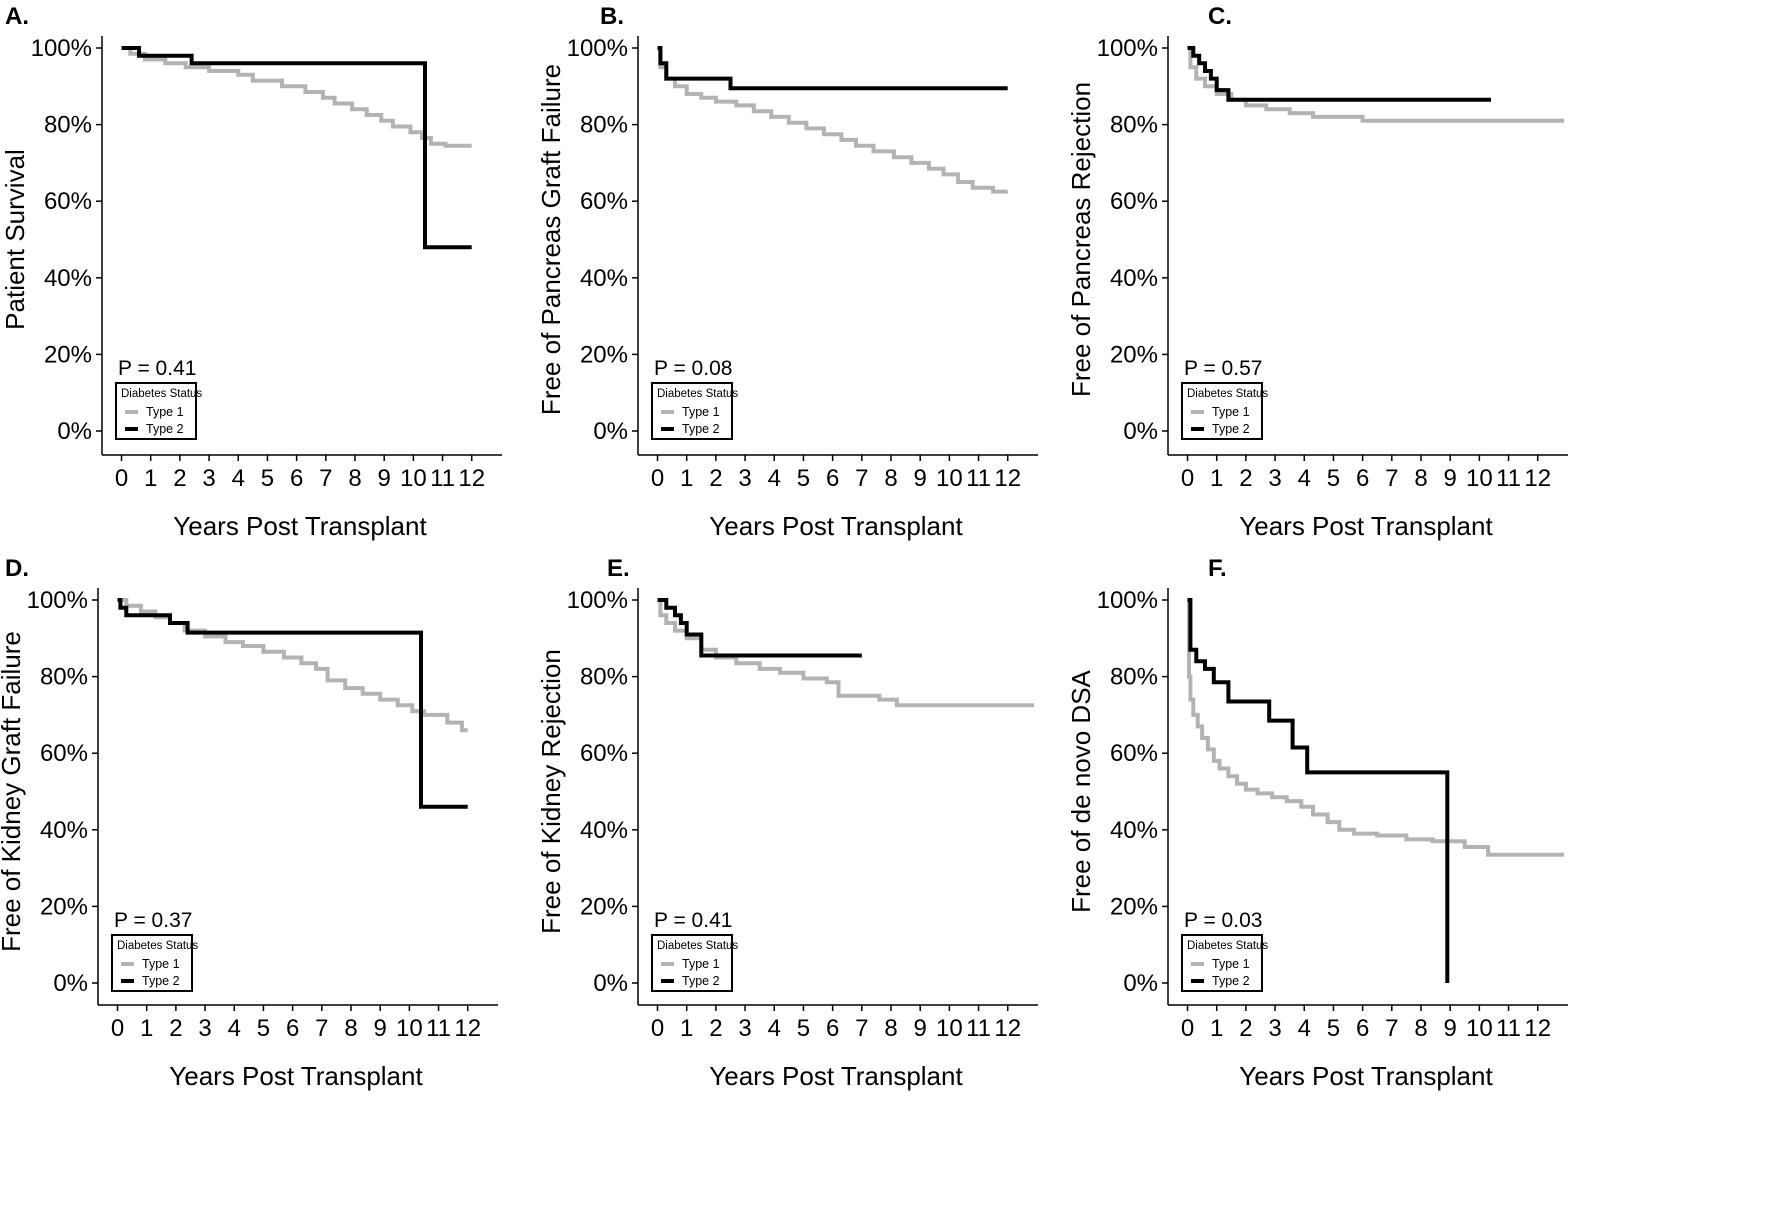 Image resolution: width=1772 pixels, height=1213 pixels. What do you see at coordinates (612, 16) in the screenshot?
I see `panel-label: B.` at bounding box center [612, 16].